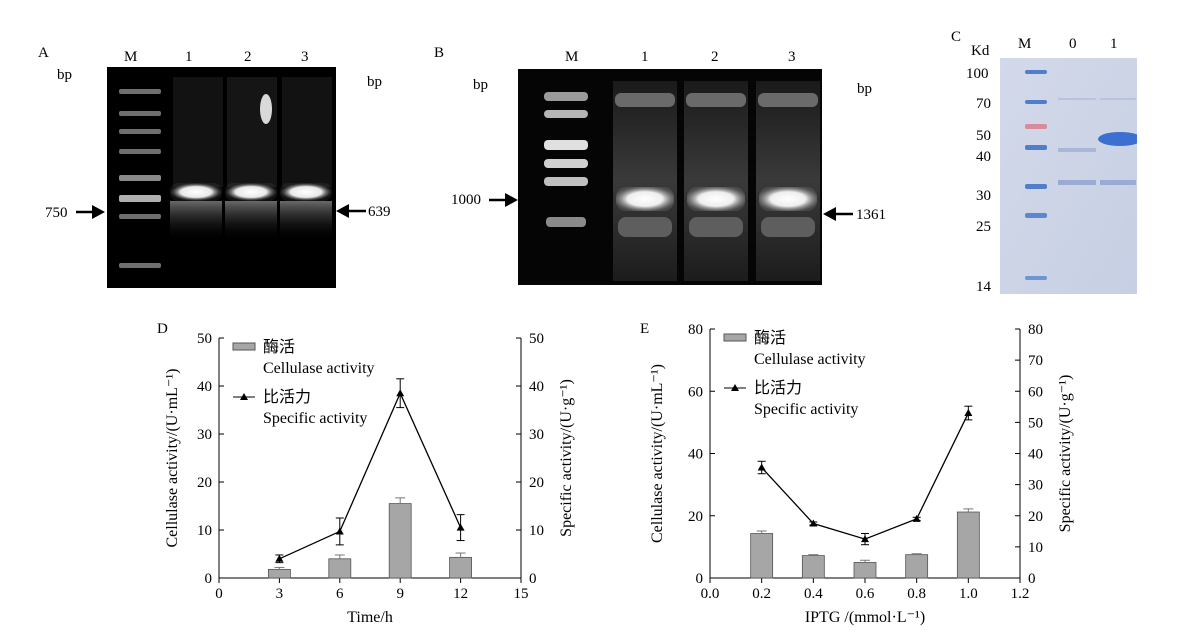  What do you see at coordinates (710, 594) in the screenshot?
I see `x-tick-label: 0.0` at bounding box center [710, 594].